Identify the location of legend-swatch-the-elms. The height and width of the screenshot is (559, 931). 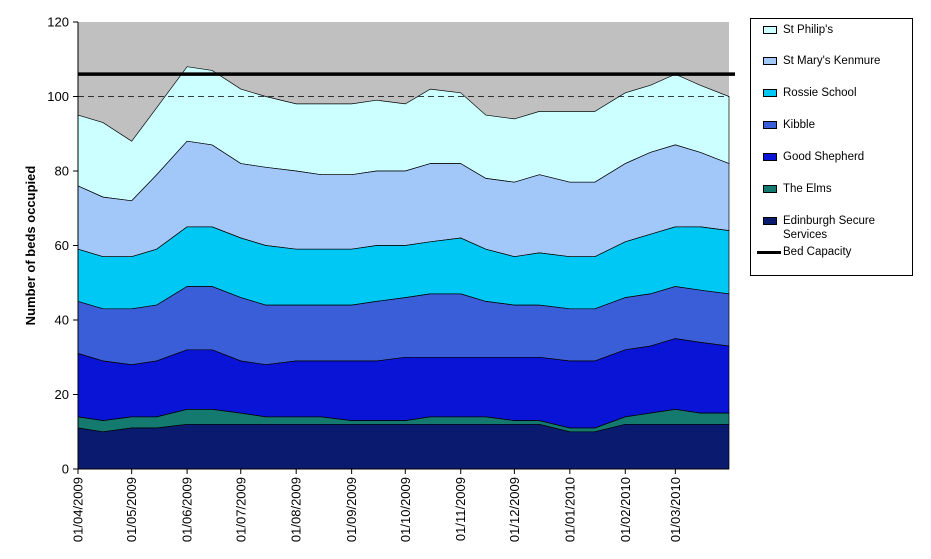
(770, 189).